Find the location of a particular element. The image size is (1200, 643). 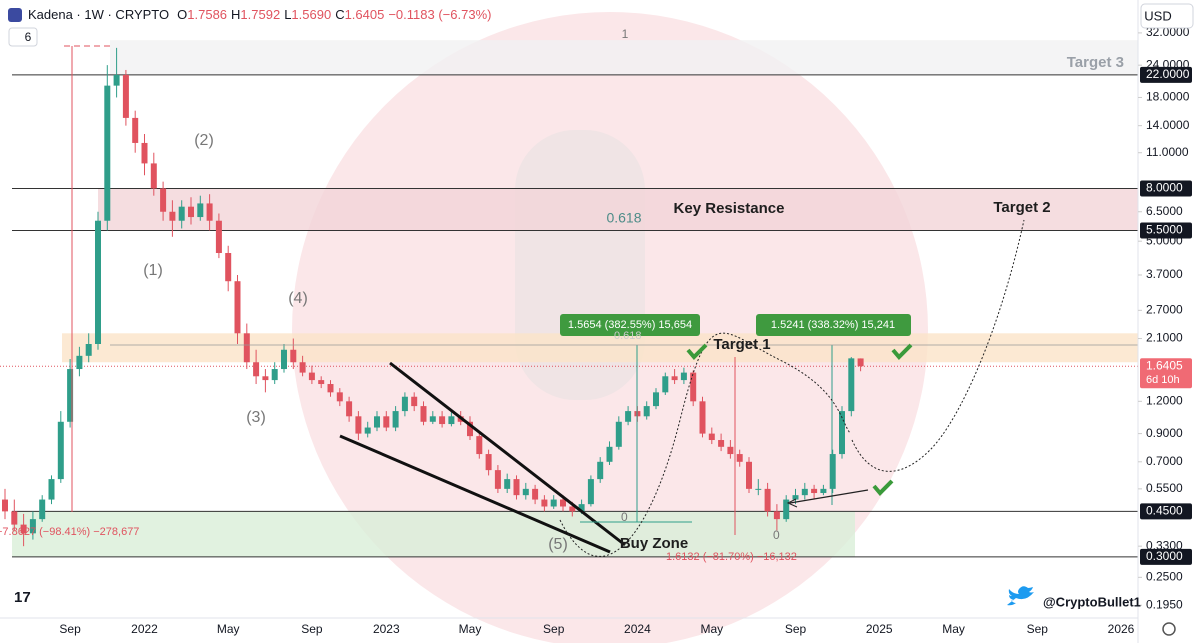

y-tick-label: 0.3300 is located at coordinates (1164, 545).